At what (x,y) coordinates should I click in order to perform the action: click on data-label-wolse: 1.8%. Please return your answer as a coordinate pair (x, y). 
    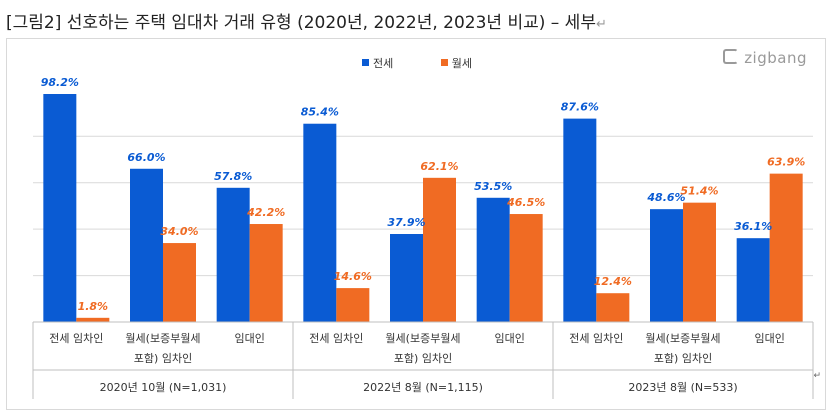
    Looking at the image, I should click on (93, 306).